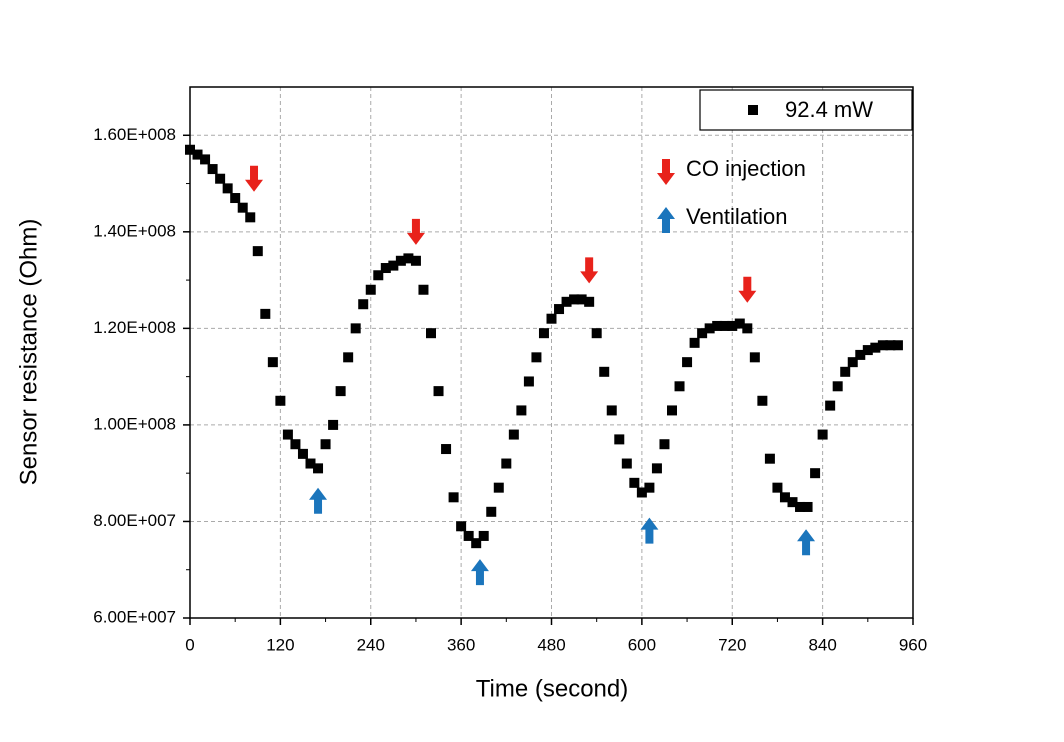  Describe the element at coordinates (28, 352) in the screenshot. I see `y-axis-title: Sensor resistance (Ohm)` at that location.